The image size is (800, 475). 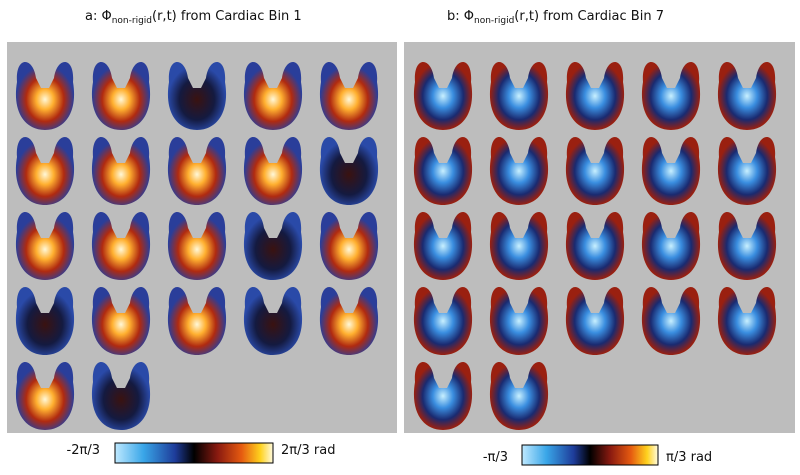 I want to click on panel-title: a: Φnon-rigid(r,t) from Cardiac Bin 1, so click(x=193, y=17).